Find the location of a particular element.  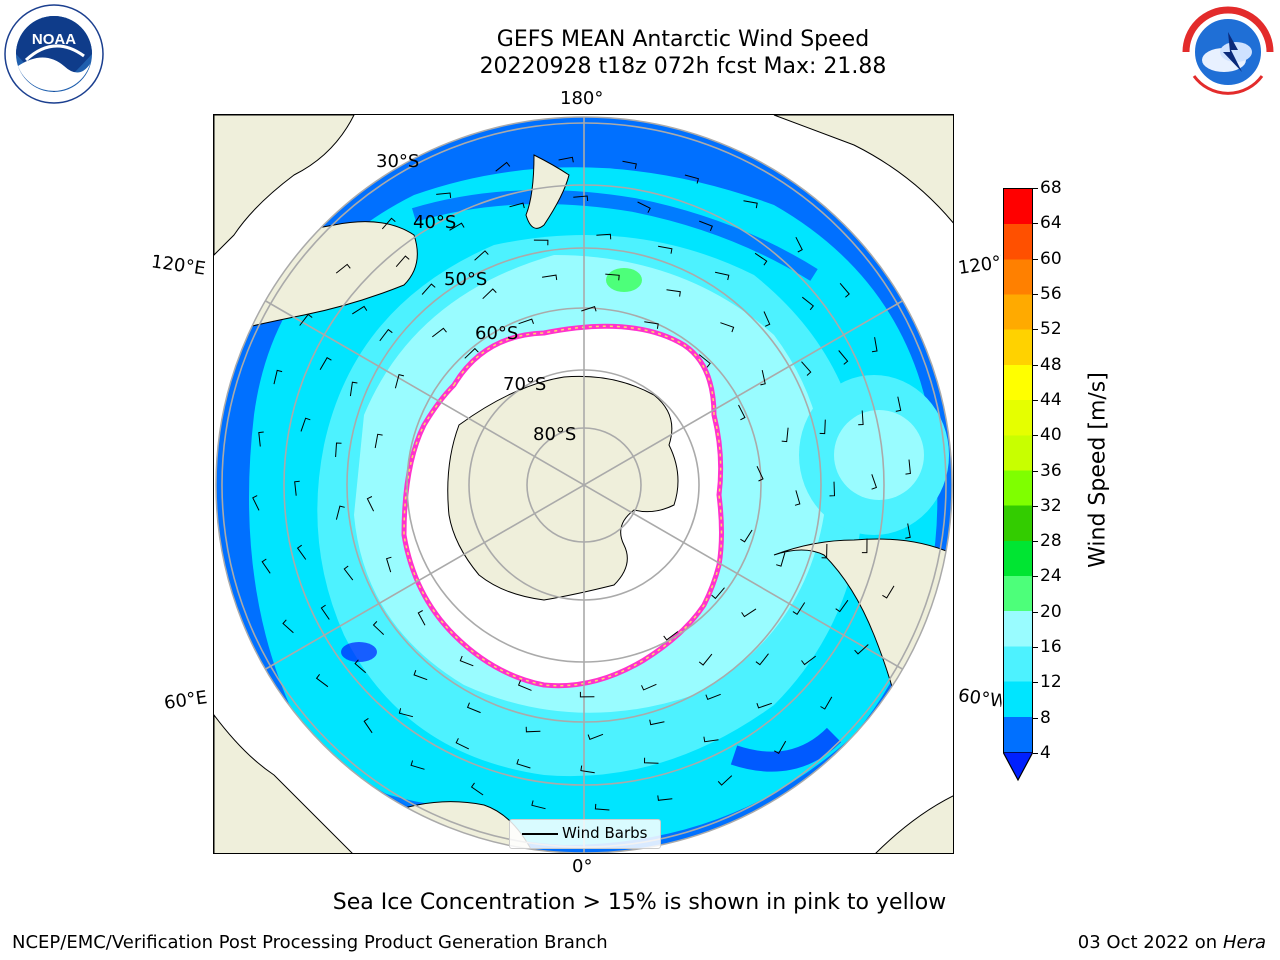

colorbar-tick-label: 32 is located at coordinates (1051, 505).